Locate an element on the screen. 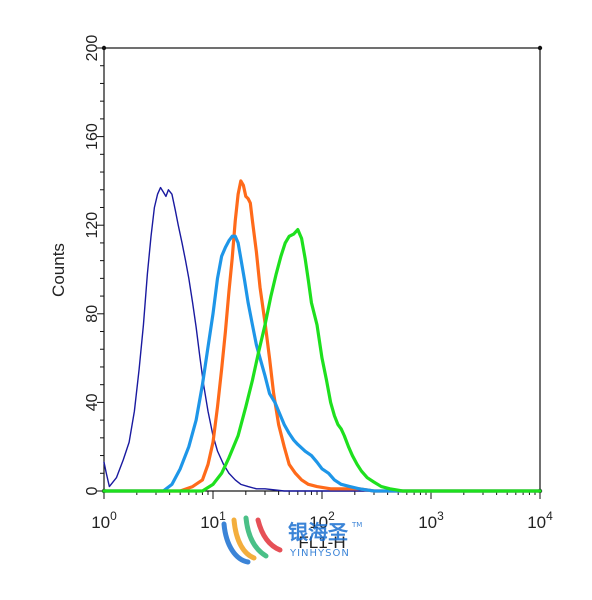  x-tick-label: 10¹ is located at coordinates (213, 520).